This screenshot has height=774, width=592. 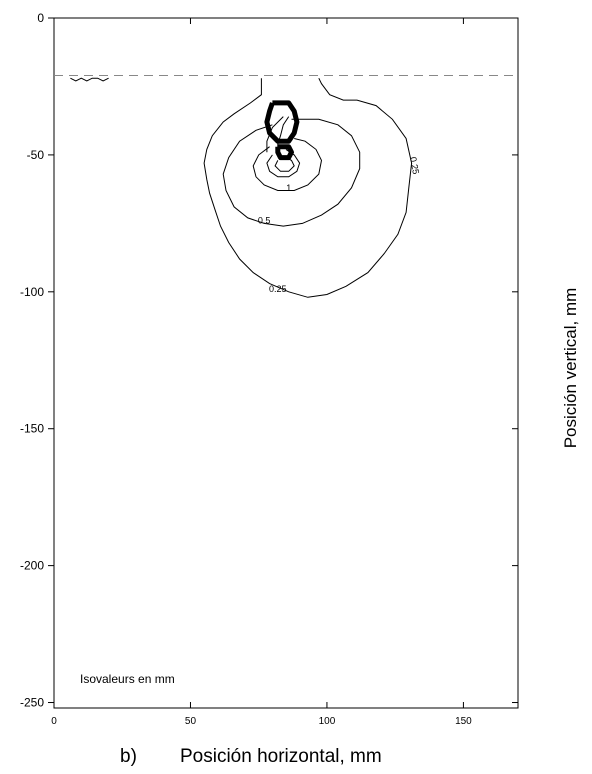 What do you see at coordinates (191, 721) in the screenshot?
I see `x-tick-label: 50` at bounding box center [191, 721].